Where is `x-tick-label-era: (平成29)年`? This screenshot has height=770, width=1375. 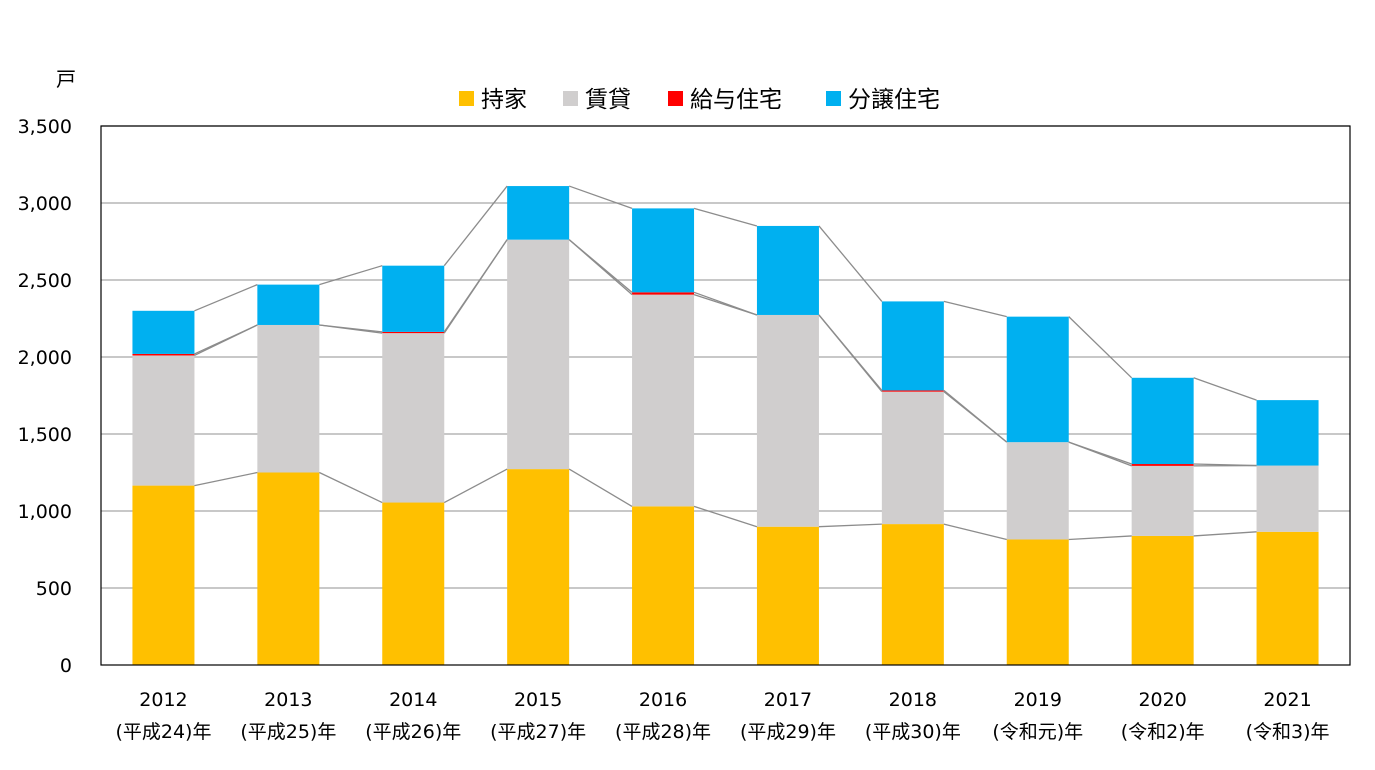
x-tick-label-era: (平成29)年 is located at coordinates (788, 732).